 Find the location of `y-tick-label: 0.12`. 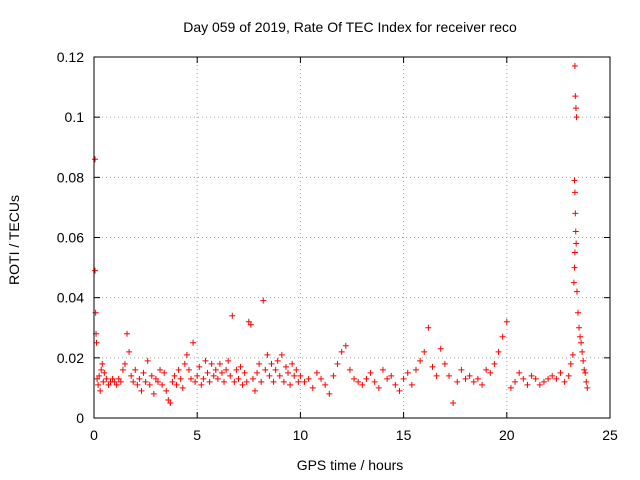

y-tick-label: 0.12 is located at coordinates (70, 57).